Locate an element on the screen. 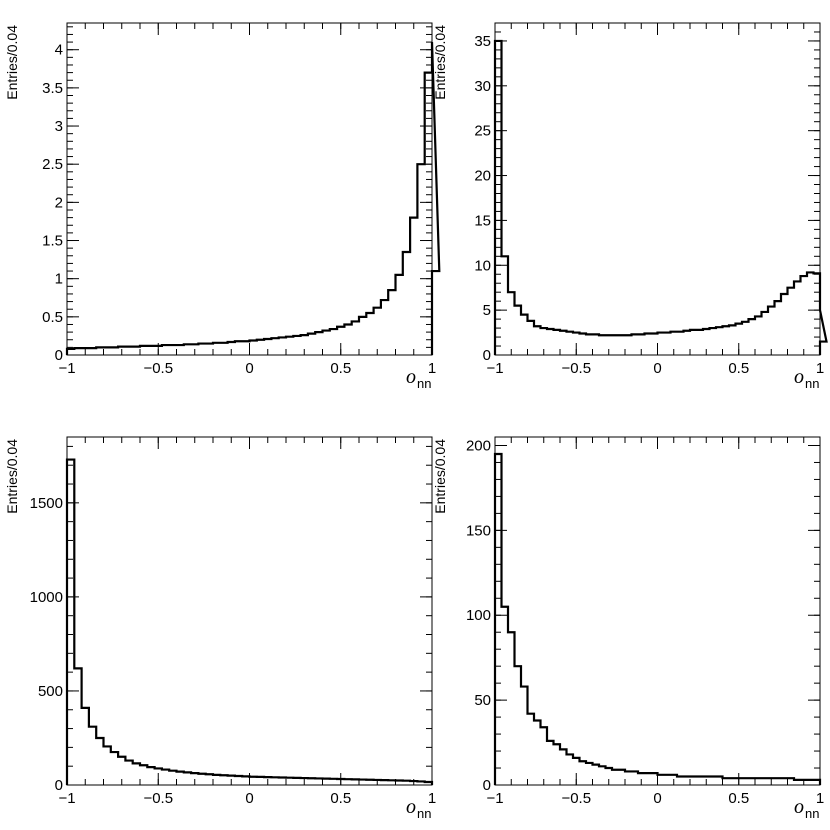 This screenshot has width=830, height=830. y-tick-label: 2.5 is located at coordinates (52, 164).